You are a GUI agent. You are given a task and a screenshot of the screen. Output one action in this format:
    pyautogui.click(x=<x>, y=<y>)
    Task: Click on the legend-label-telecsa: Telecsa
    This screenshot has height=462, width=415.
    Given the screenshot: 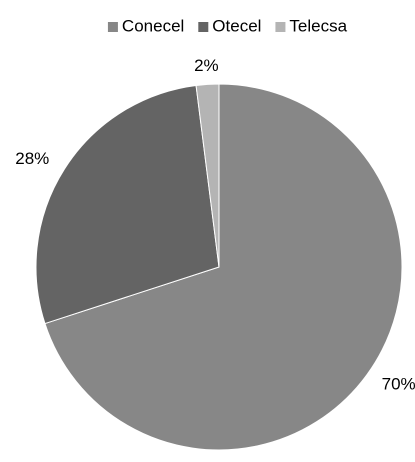 What is the action you would take?
    pyautogui.click(x=318, y=25)
    